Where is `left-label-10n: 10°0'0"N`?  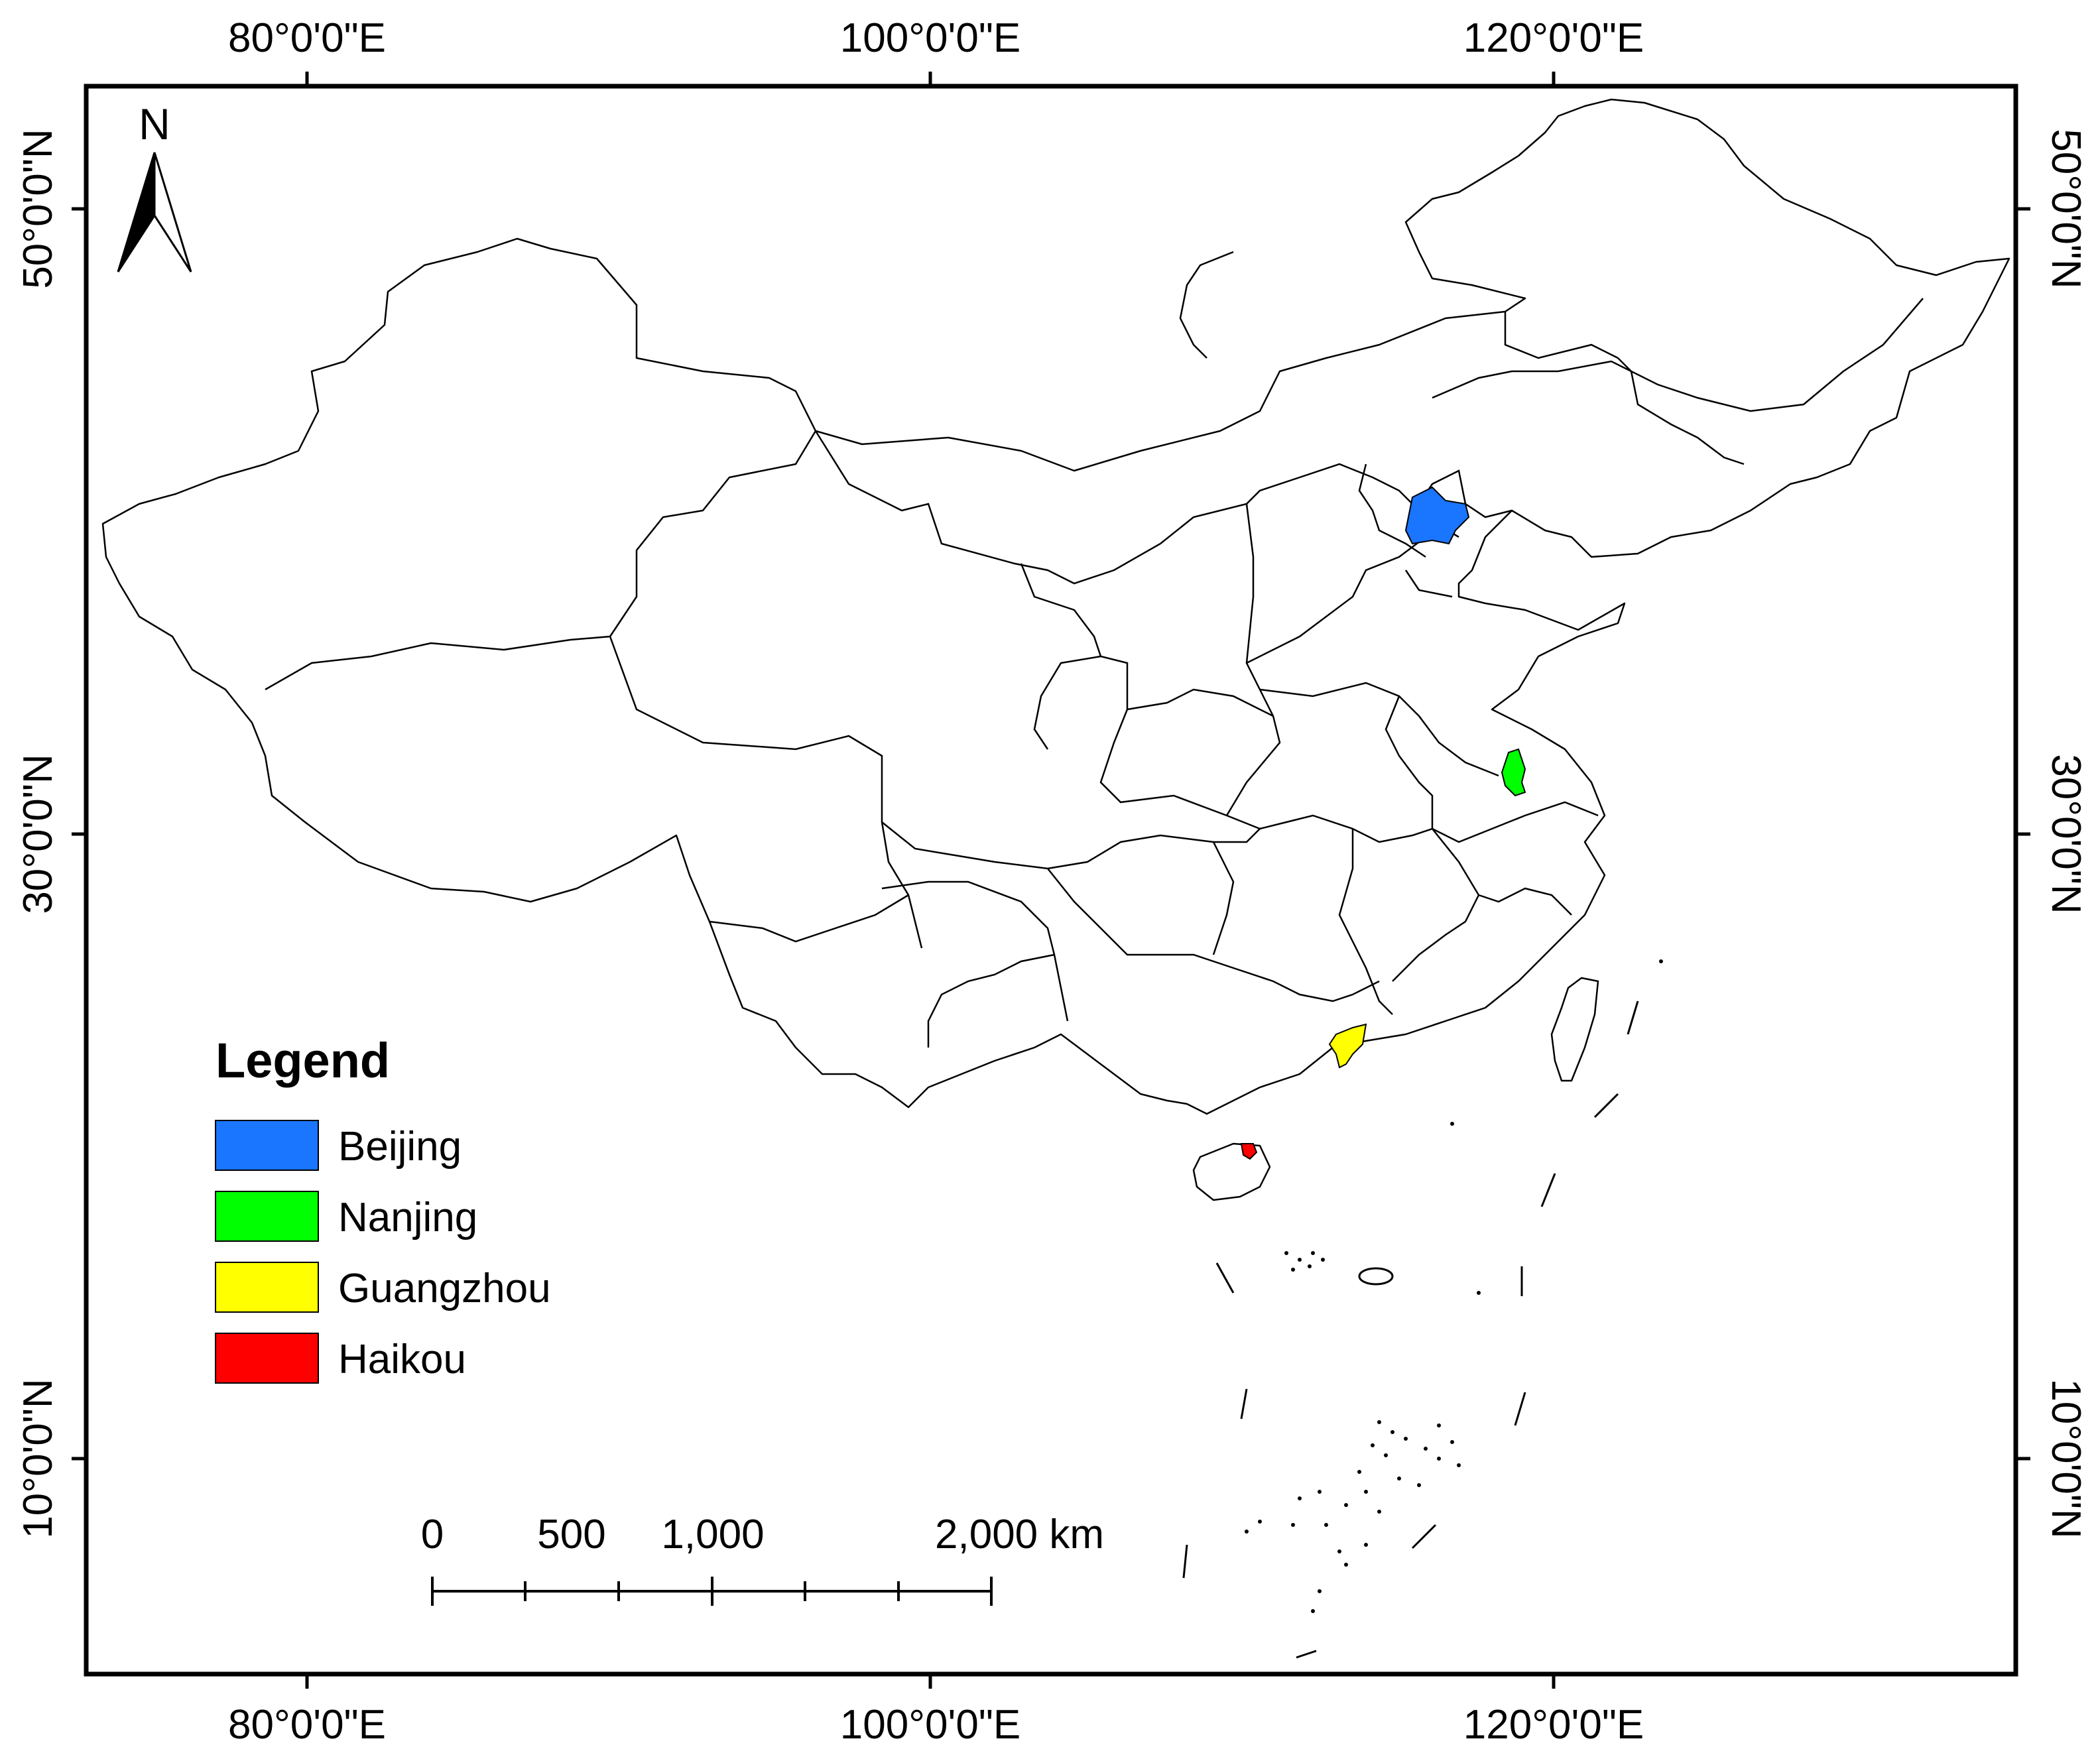 left-label-10n: 10°0'0"N is located at coordinates (38, 1458).